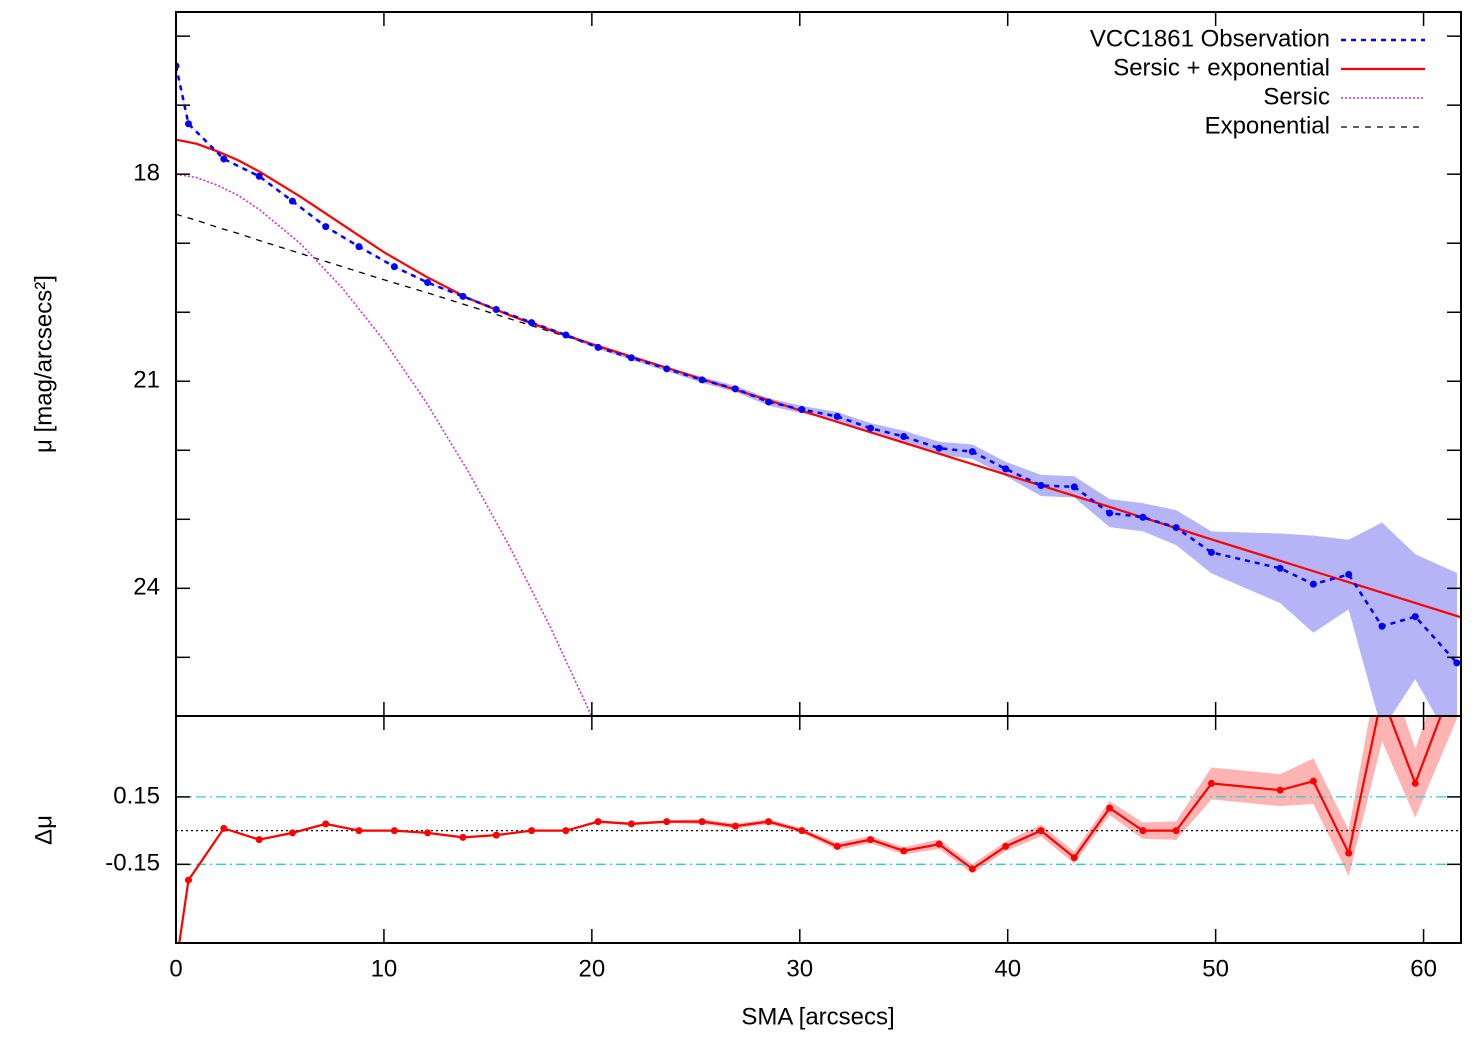 Image resolution: width=1482 pixels, height=1044 pixels. I want to click on y-tick-label: 0.15, so click(136, 795).